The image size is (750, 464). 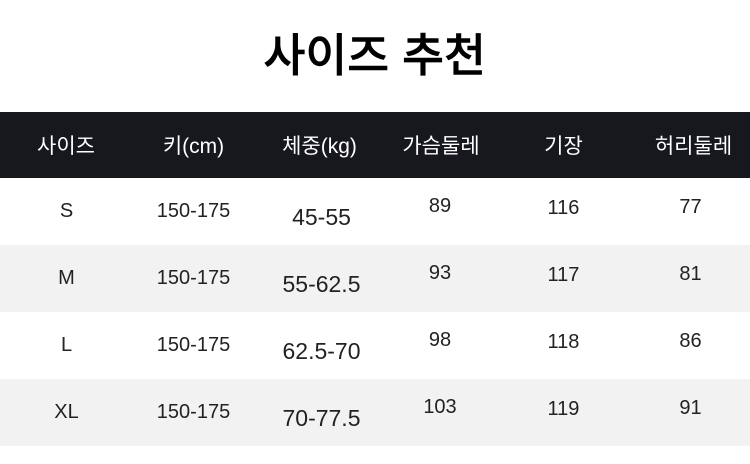 What do you see at coordinates (321, 284) in the screenshot?
I see `cell-weight: 55-62.5` at bounding box center [321, 284].